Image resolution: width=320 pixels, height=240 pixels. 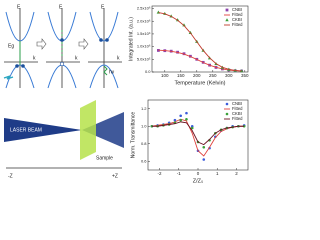 What do you see at coordinates (199, 83) in the screenshot?
I see `x-axis-label: Temperature (Kelvin)` at bounding box center [199, 83].